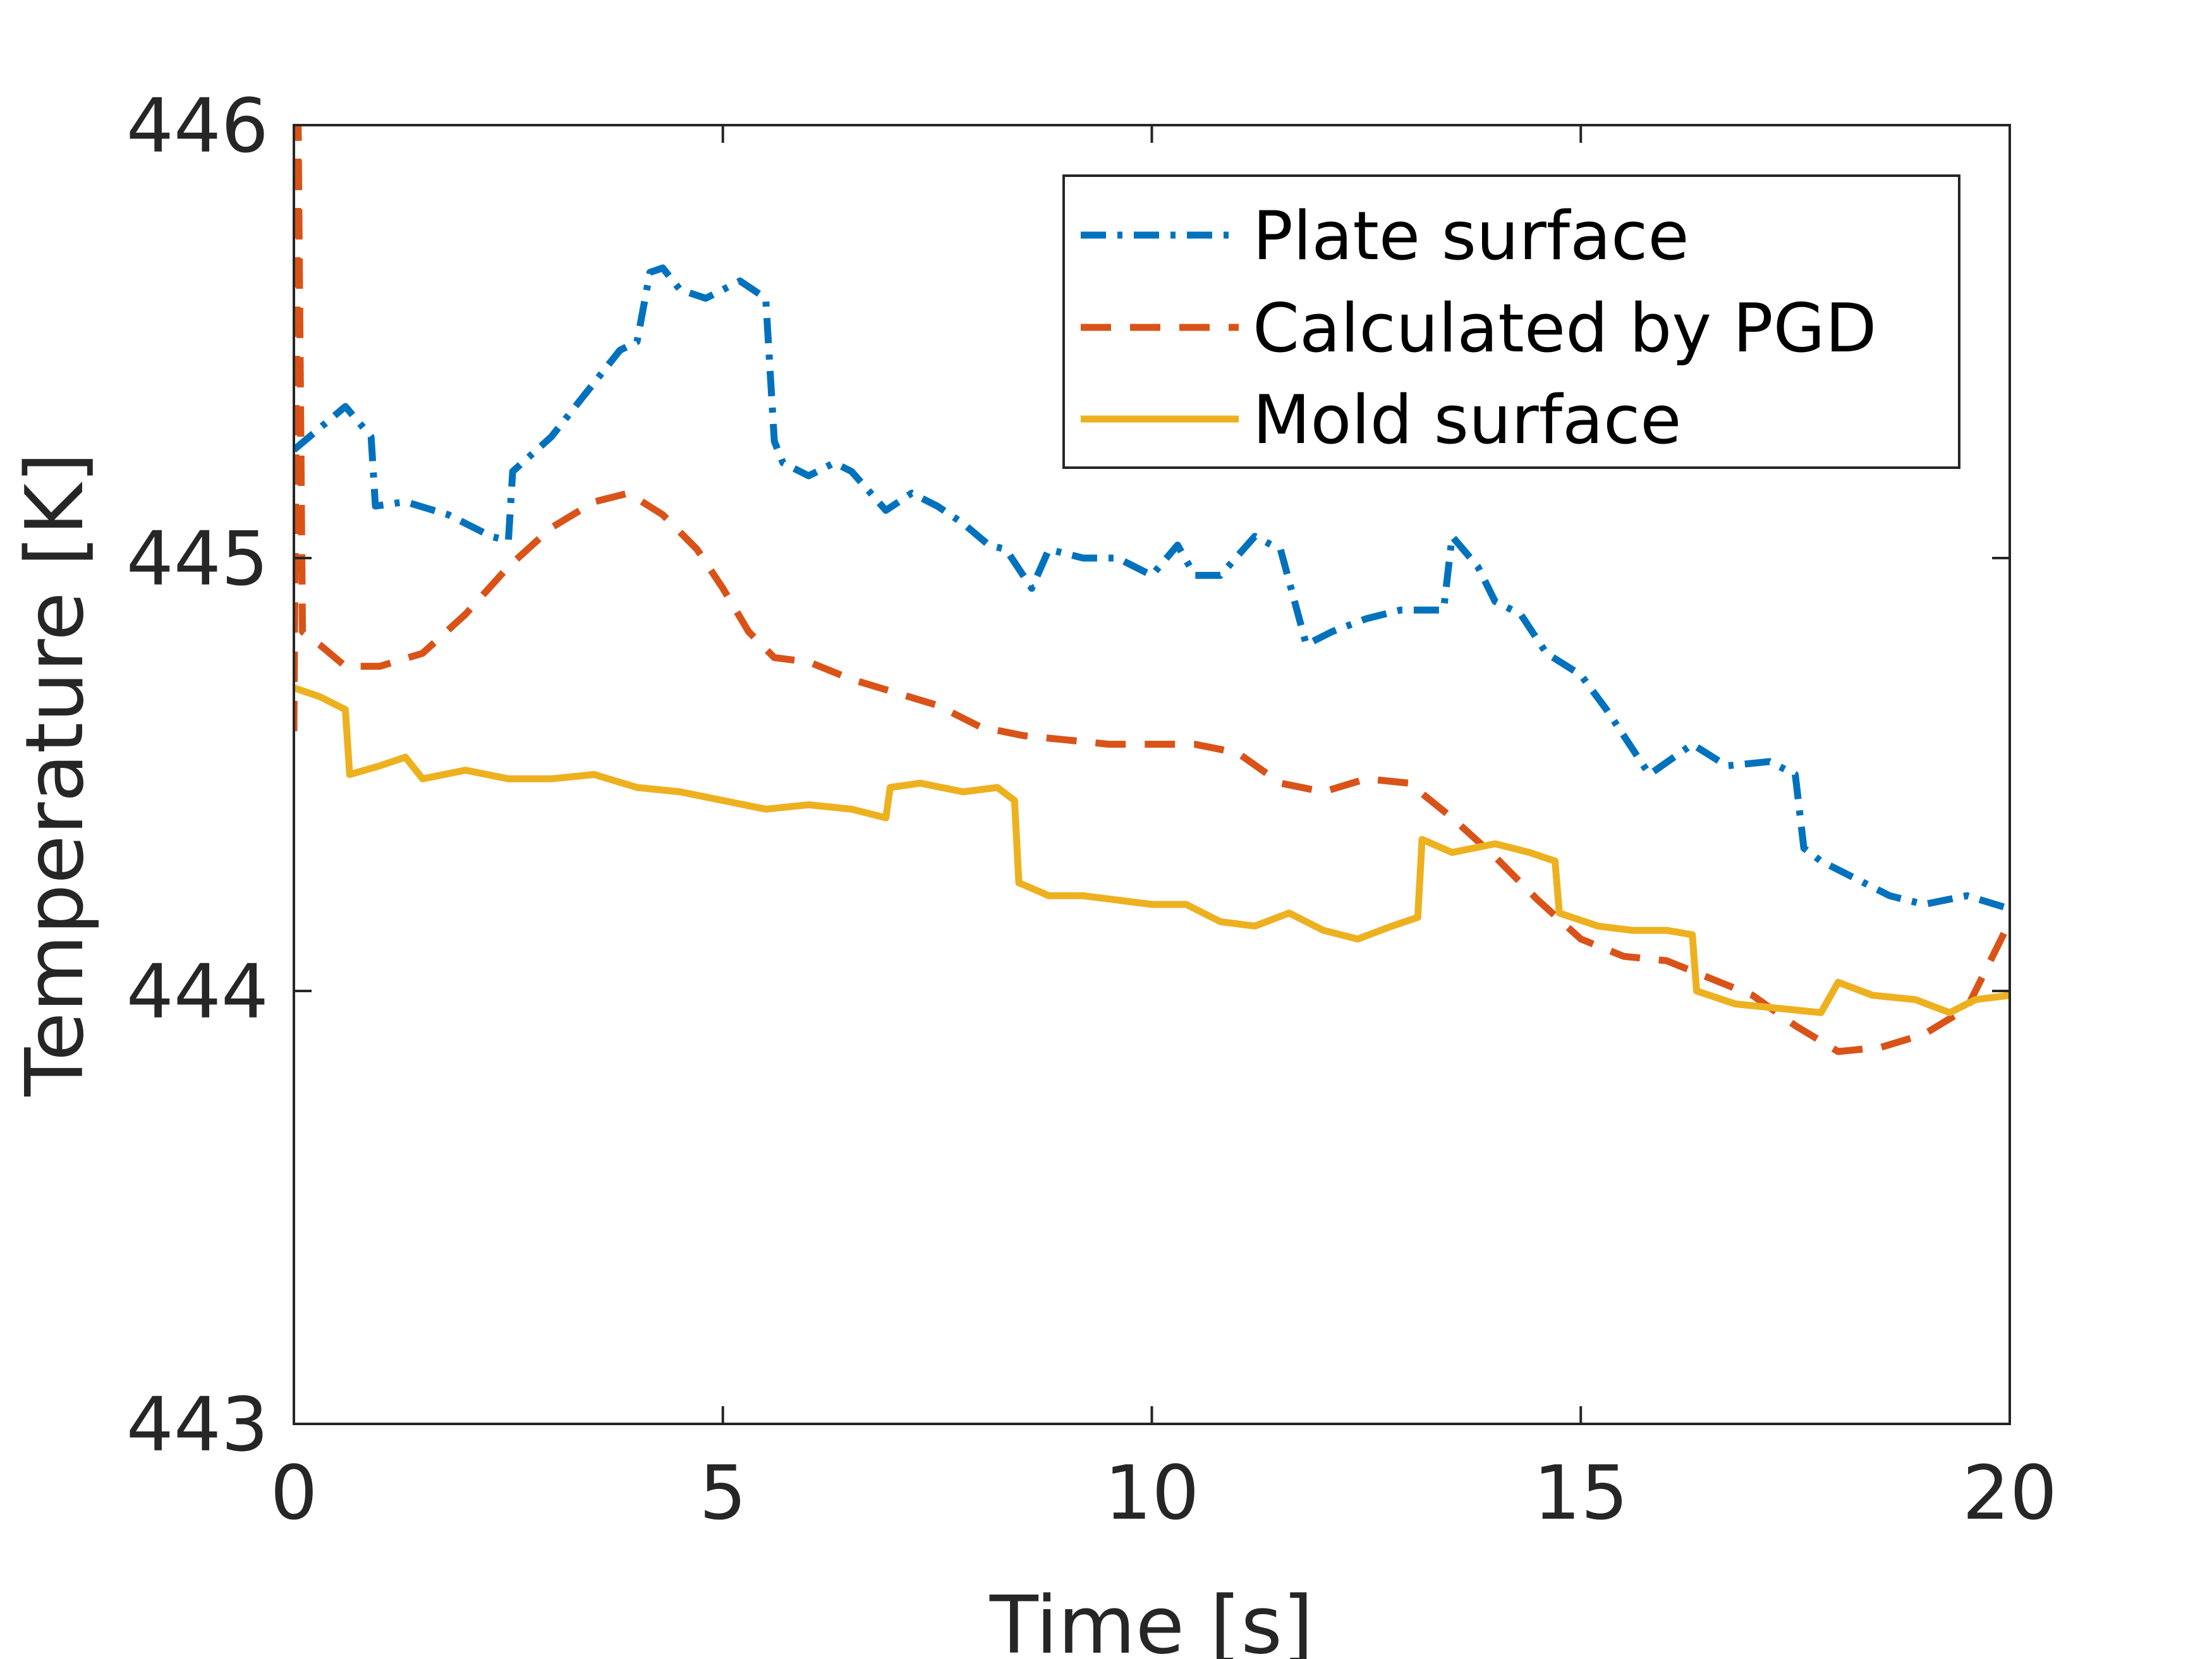  What do you see at coordinates (1471, 236) in the screenshot?
I see `legend-label-plate-surface: Plate surface` at bounding box center [1471, 236].